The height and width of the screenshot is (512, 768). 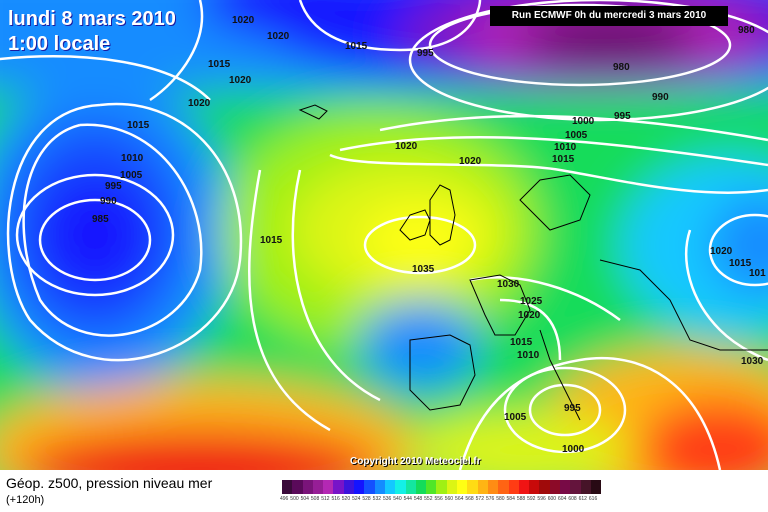 I want to click on scale-swatch: 592, so click(x=533, y=491).